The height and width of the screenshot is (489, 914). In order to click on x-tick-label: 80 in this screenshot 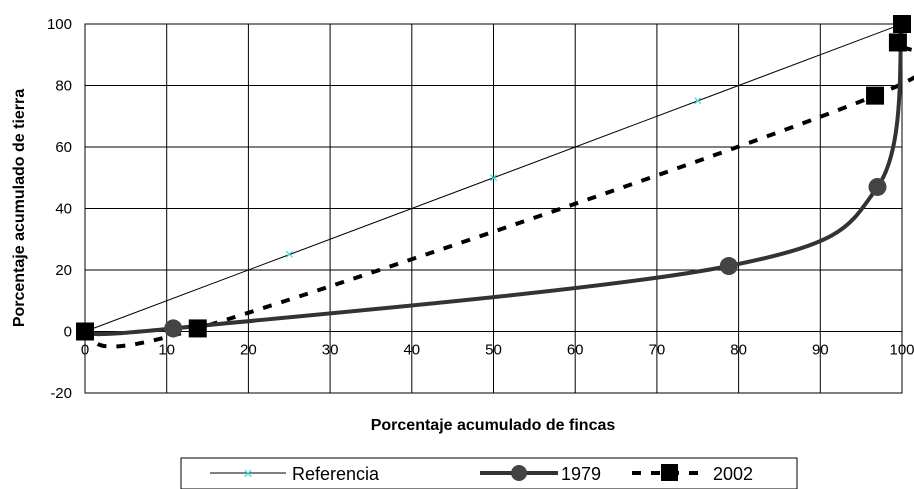, I will do `click(738, 350)`.